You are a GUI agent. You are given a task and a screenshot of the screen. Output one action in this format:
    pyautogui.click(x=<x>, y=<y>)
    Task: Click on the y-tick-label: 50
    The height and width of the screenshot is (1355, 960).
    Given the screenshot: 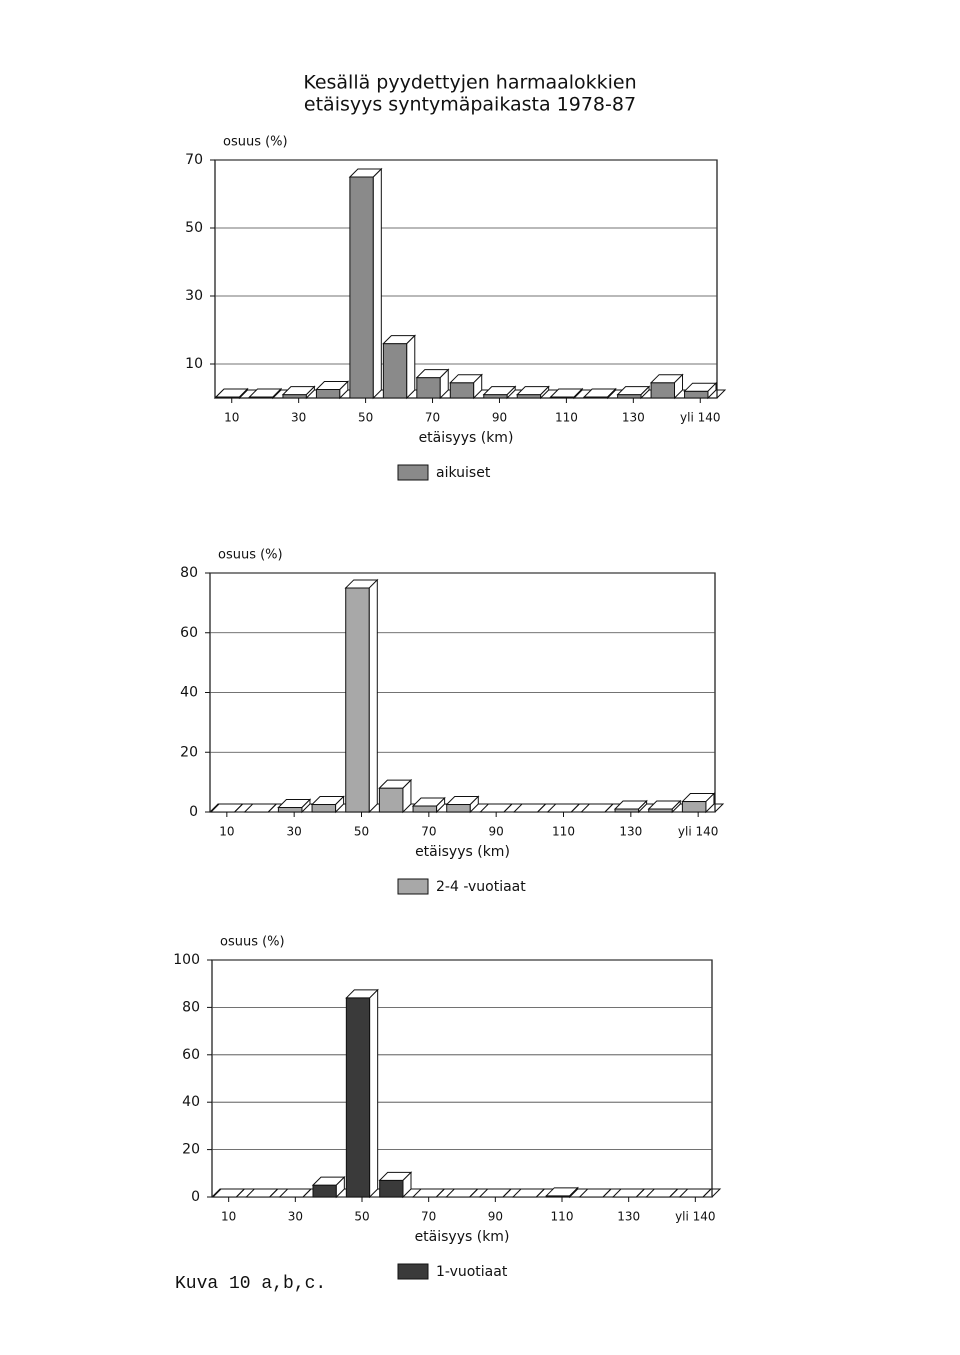 What is the action you would take?
    pyautogui.click(x=194, y=228)
    